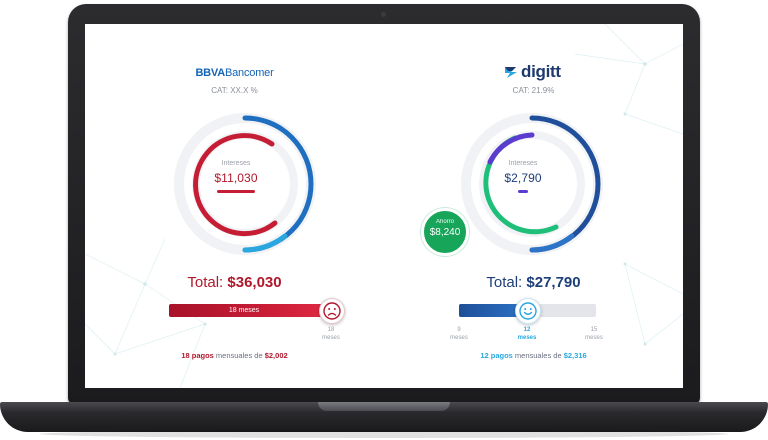 The width and height of the screenshot is (768, 440). I want to click on digitt-logo: digitt, so click(532, 72).